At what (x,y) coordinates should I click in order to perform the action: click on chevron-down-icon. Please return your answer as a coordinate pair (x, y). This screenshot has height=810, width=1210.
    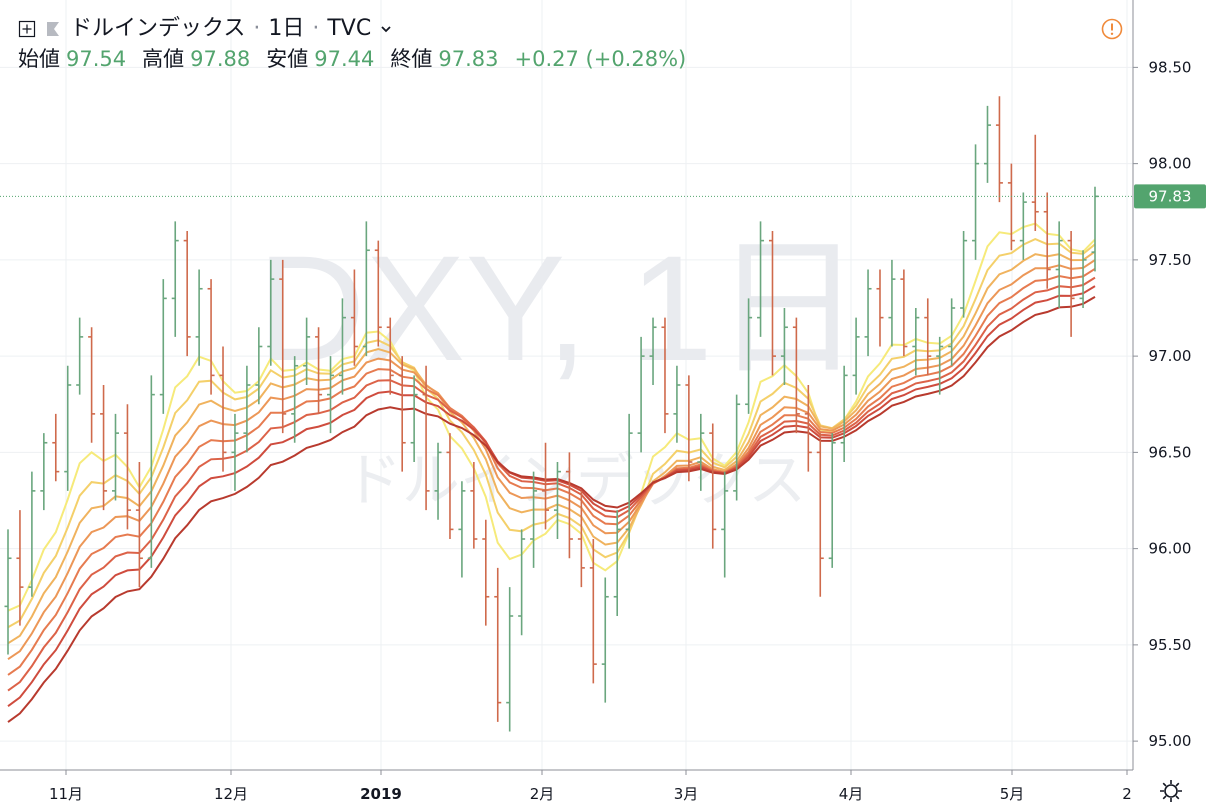
    Looking at the image, I should click on (386, 29).